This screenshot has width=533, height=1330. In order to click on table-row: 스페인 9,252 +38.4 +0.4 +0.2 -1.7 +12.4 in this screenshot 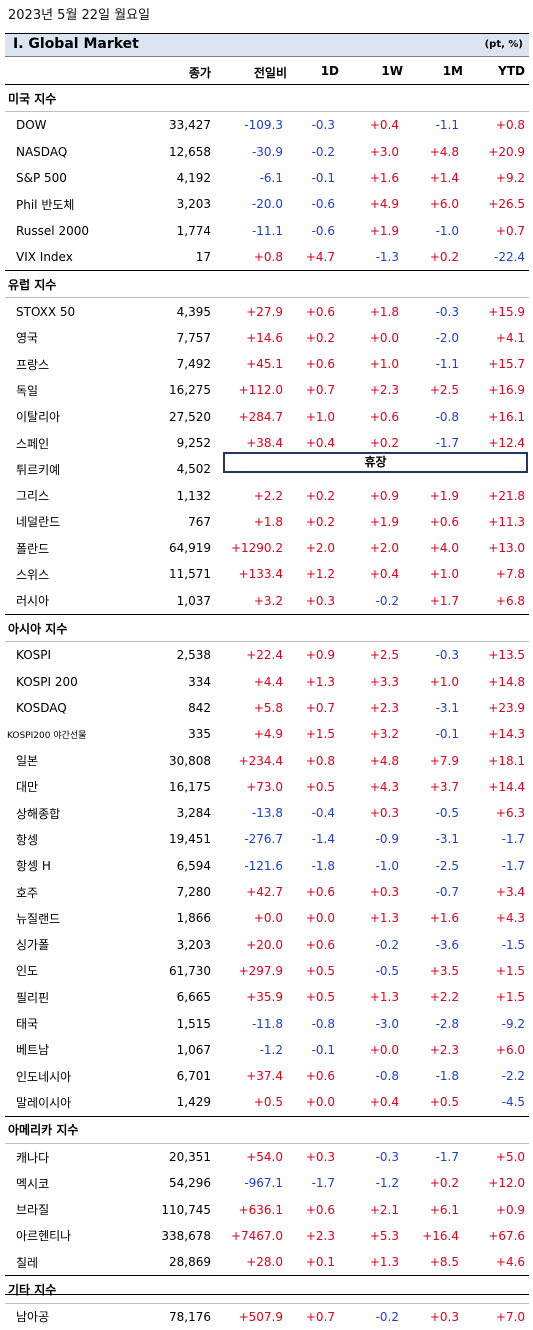, I will do `click(267, 443)`.